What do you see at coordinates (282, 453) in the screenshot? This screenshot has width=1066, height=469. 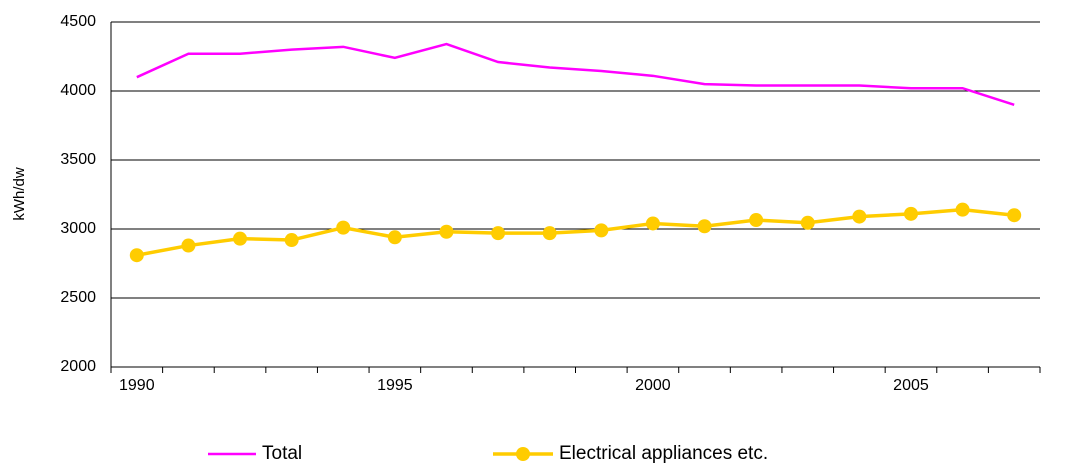 I see `legend-label: Total` at bounding box center [282, 453].